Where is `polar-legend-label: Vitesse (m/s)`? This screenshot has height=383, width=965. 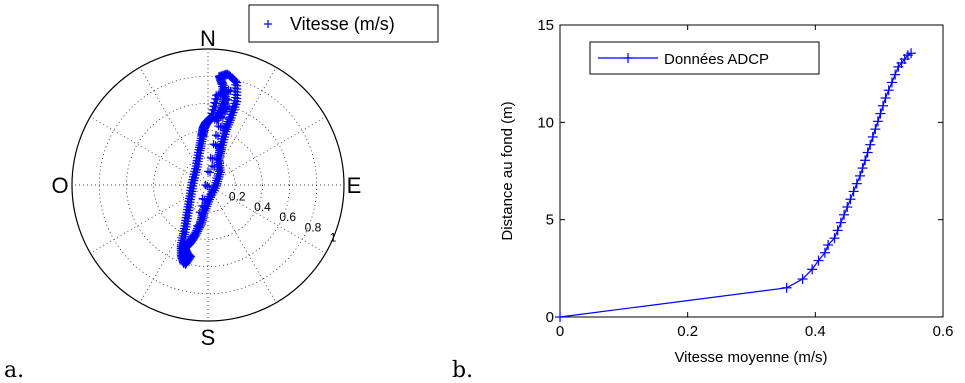 polar-legend-label: Vitesse (m/s) is located at coordinates (342, 24).